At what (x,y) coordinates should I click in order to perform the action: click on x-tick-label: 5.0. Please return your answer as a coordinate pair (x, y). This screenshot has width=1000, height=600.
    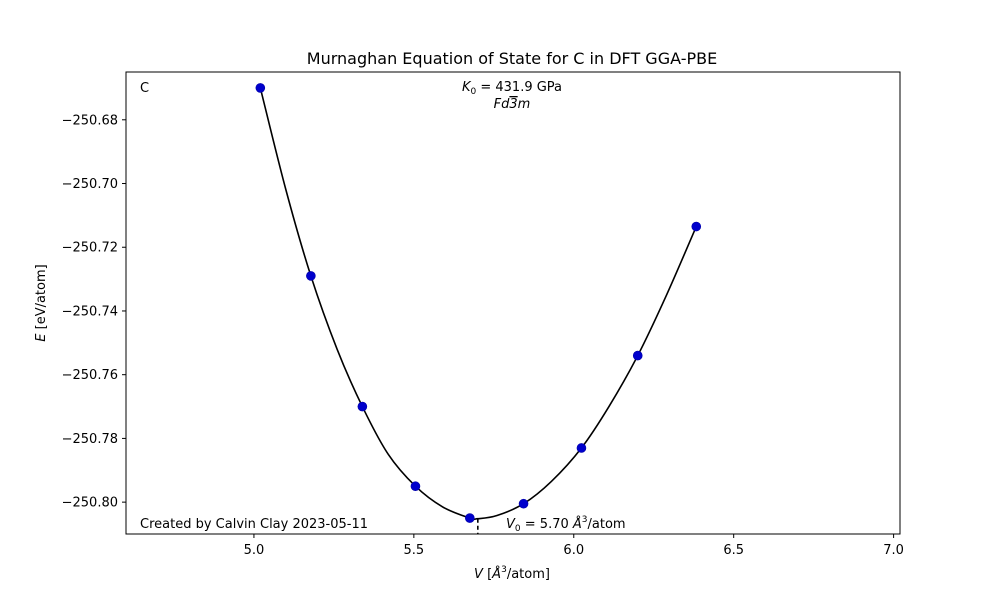
    Looking at the image, I should click on (254, 550).